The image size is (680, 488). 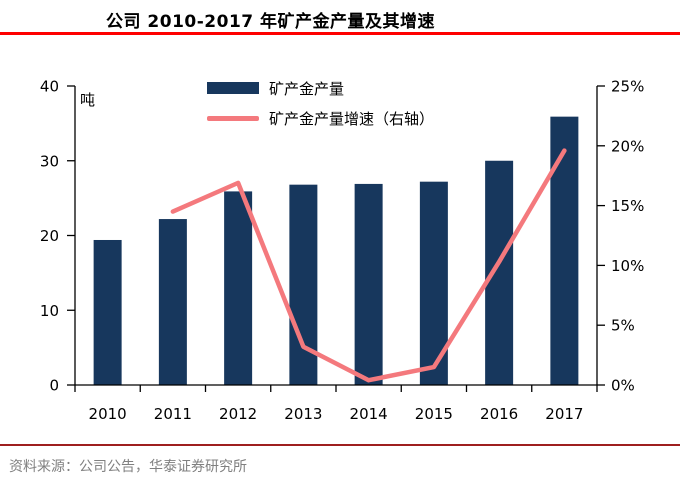 What do you see at coordinates (173, 414) in the screenshot?
I see `x-axis-label: 2011` at bounding box center [173, 414].